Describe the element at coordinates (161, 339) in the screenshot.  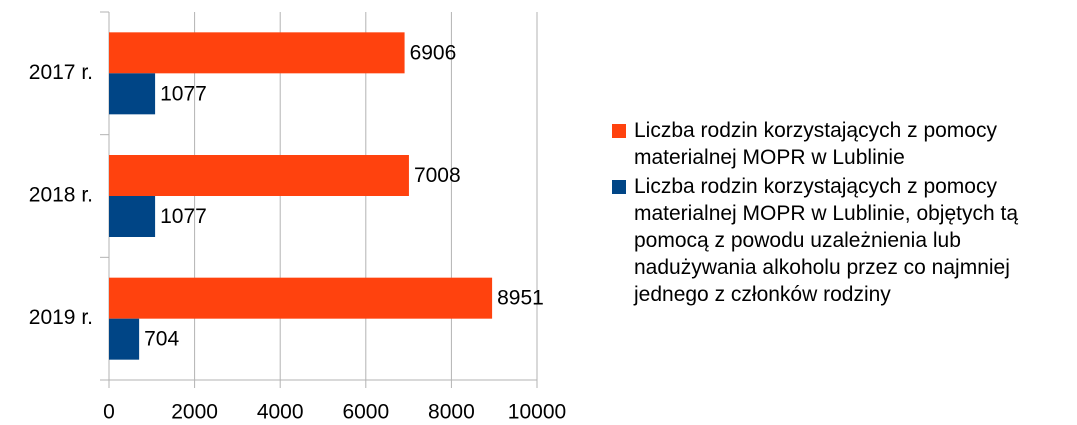
I see `data-label: 704` at that location.